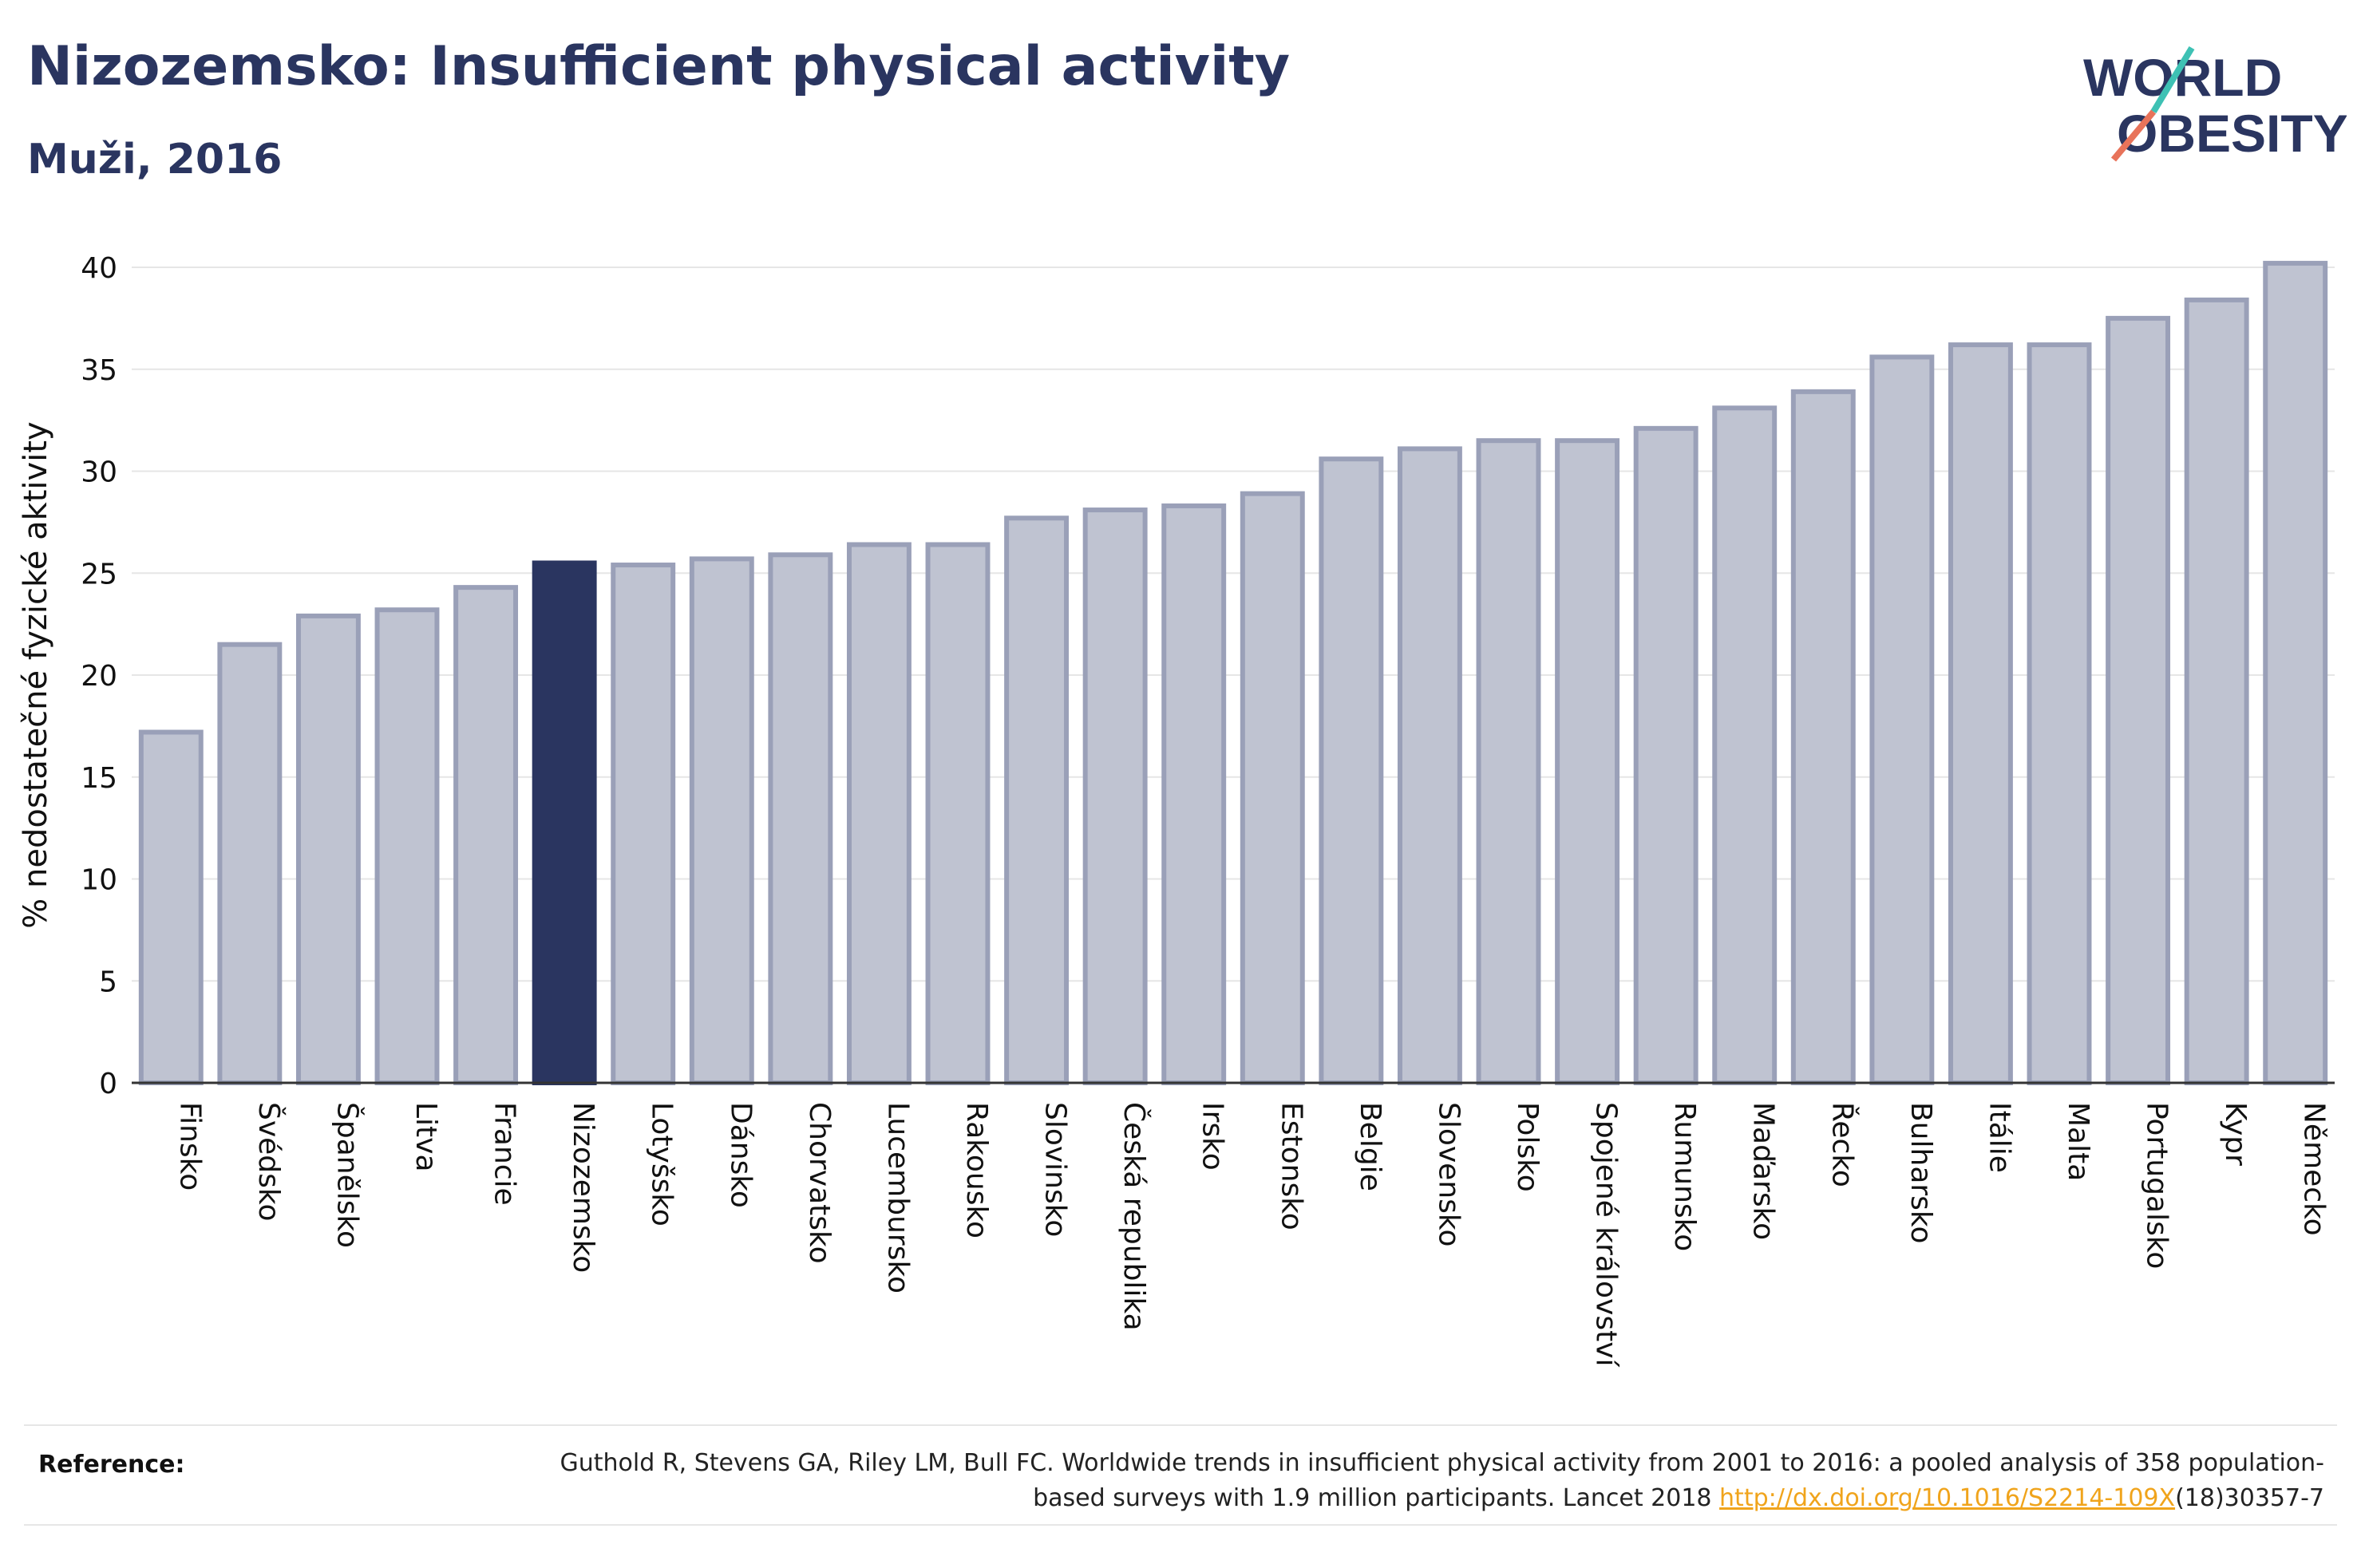 This screenshot has height=1568, width=2361. I want to click on bar-itálie, so click(1980, 713).